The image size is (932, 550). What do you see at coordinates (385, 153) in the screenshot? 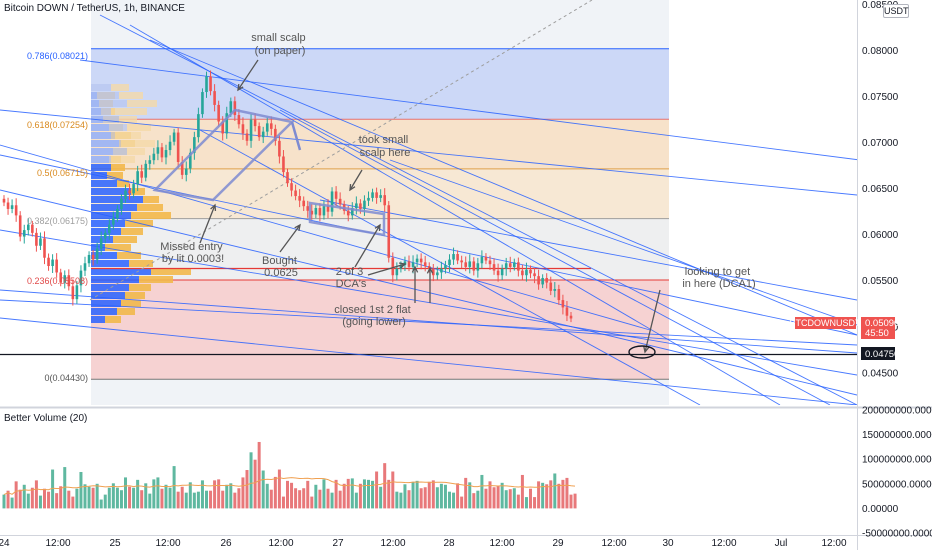
I see `note-took-scalp-l2: scalp here` at bounding box center [385, 153].